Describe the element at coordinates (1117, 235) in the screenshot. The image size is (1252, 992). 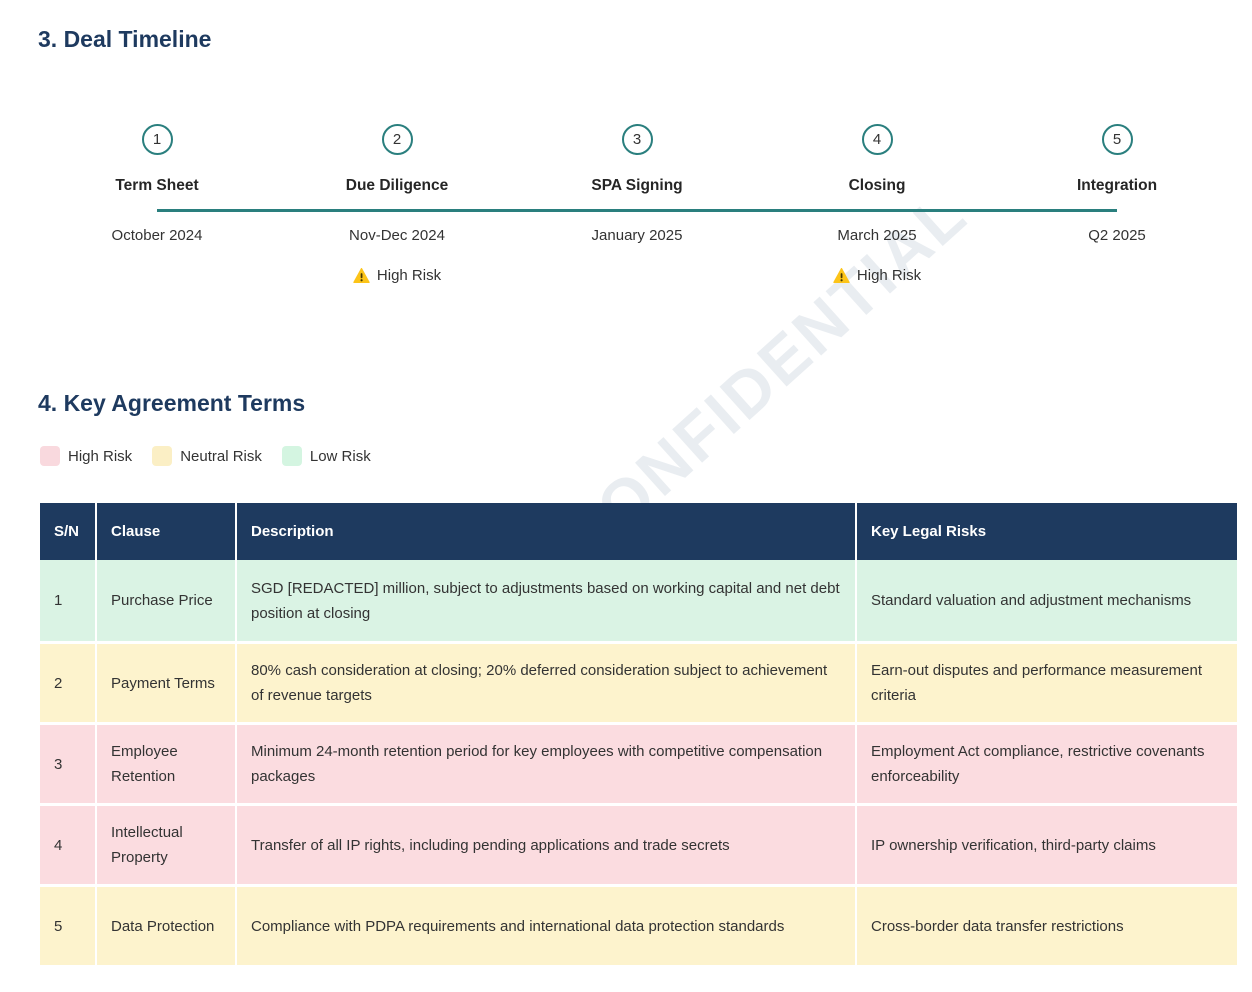
I see `stage-date: Q2 2025` at that location.